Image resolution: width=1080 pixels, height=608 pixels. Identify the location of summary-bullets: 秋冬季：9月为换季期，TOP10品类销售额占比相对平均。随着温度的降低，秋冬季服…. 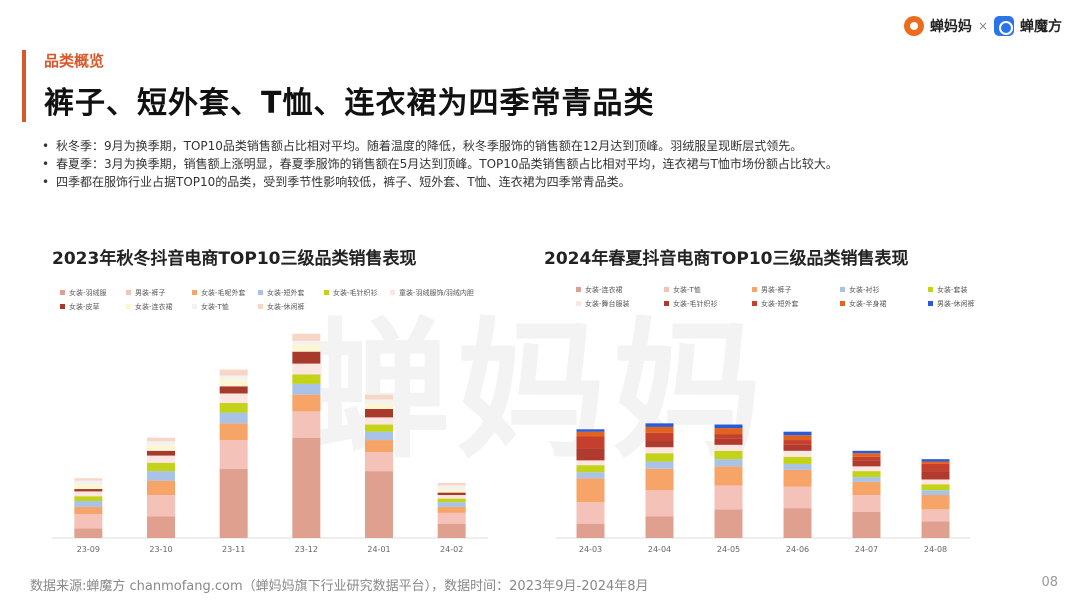
(545, 164).